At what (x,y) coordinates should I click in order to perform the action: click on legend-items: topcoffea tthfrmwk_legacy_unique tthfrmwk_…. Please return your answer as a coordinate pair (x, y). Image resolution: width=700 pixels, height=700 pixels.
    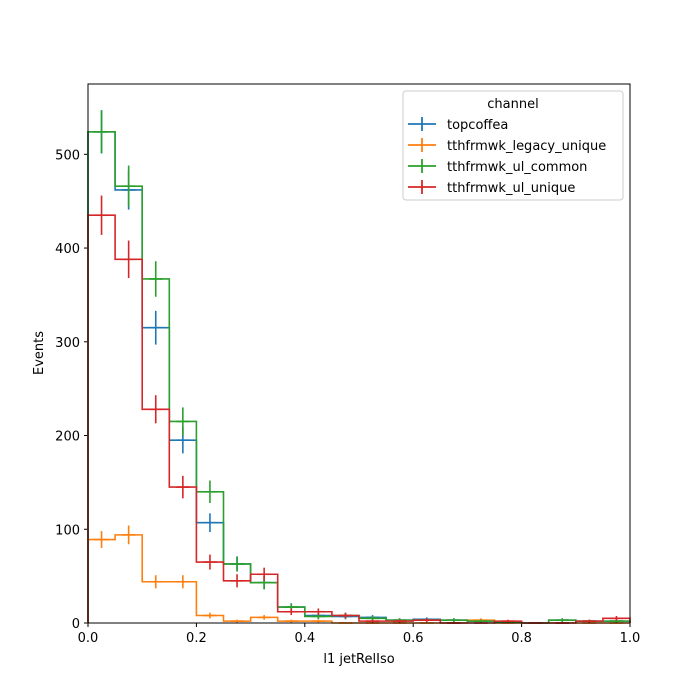
    Looking at the image, I should click on (507, 156).